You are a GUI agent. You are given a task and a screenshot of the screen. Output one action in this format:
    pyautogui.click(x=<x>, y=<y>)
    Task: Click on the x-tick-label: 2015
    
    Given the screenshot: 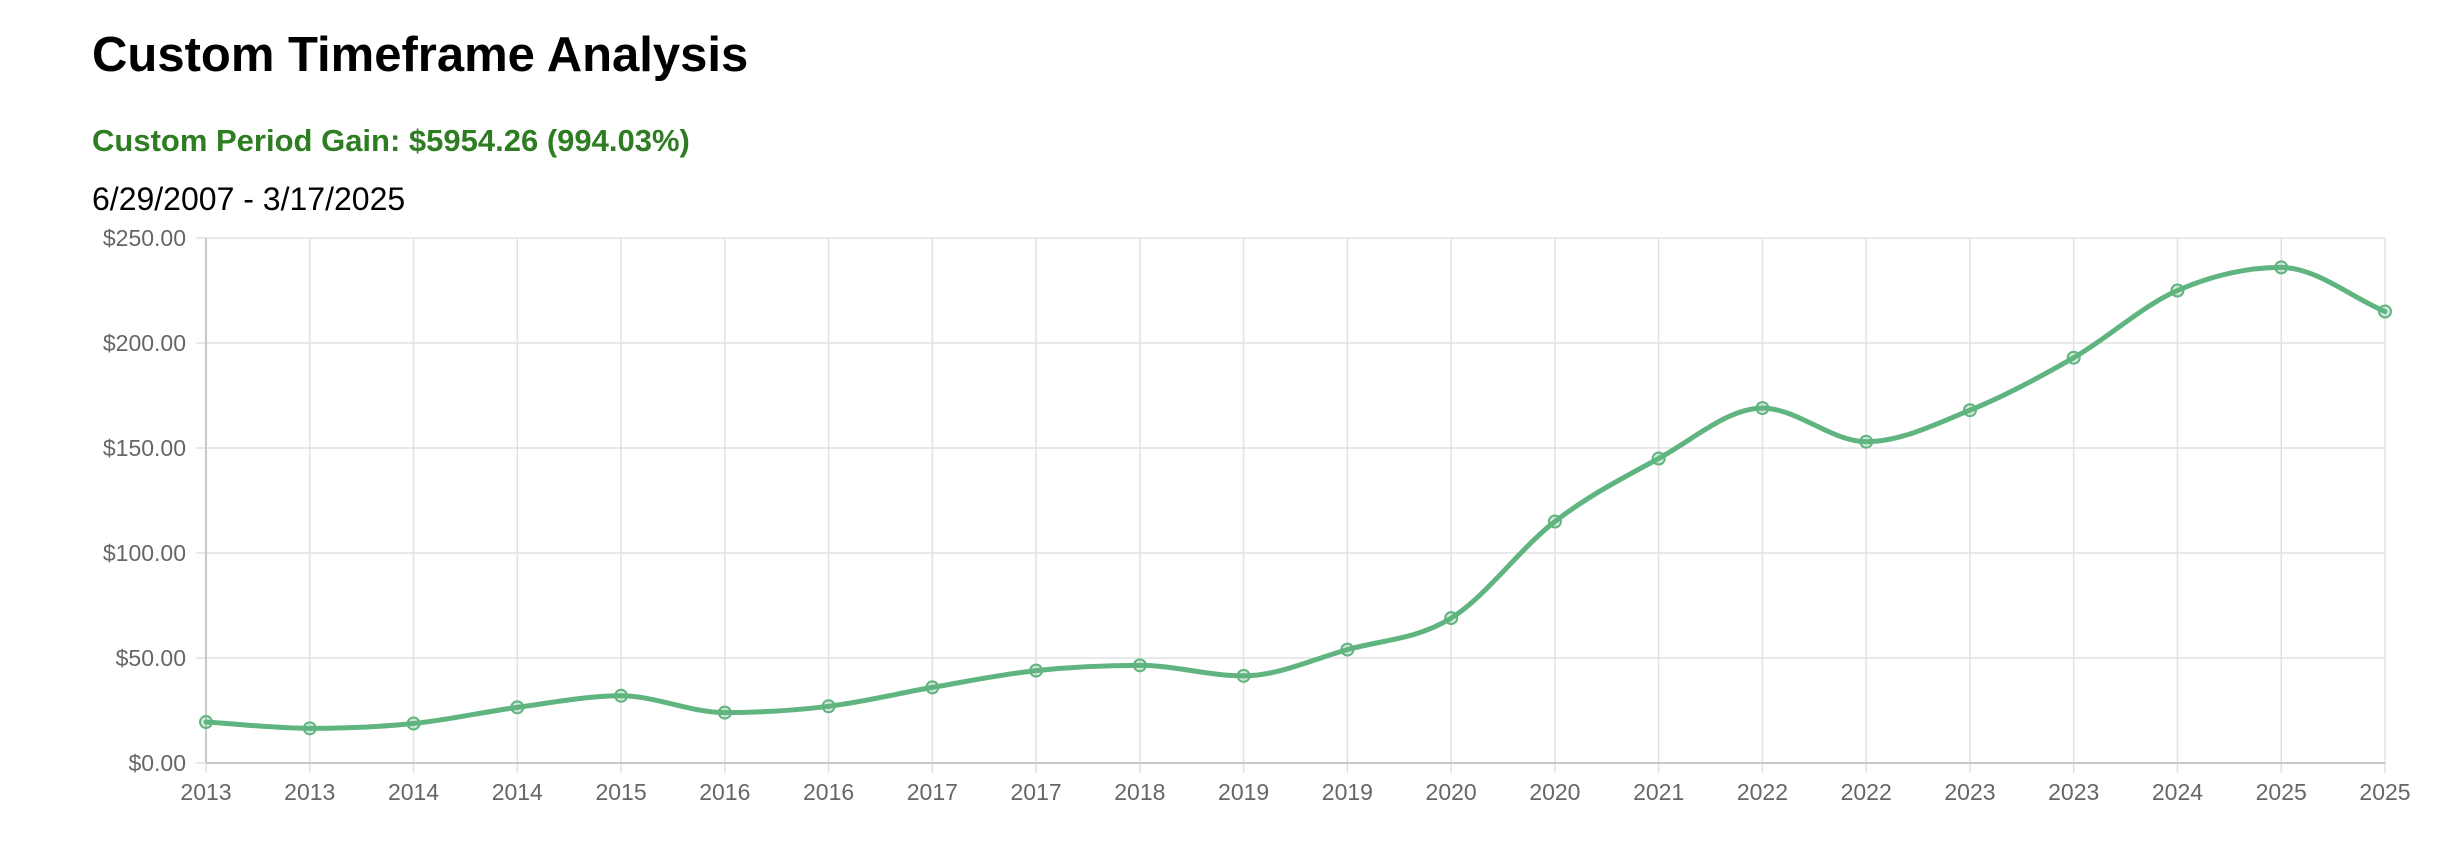 What is the action you would take?
    pyautogui.click(x=620, y=792)
    